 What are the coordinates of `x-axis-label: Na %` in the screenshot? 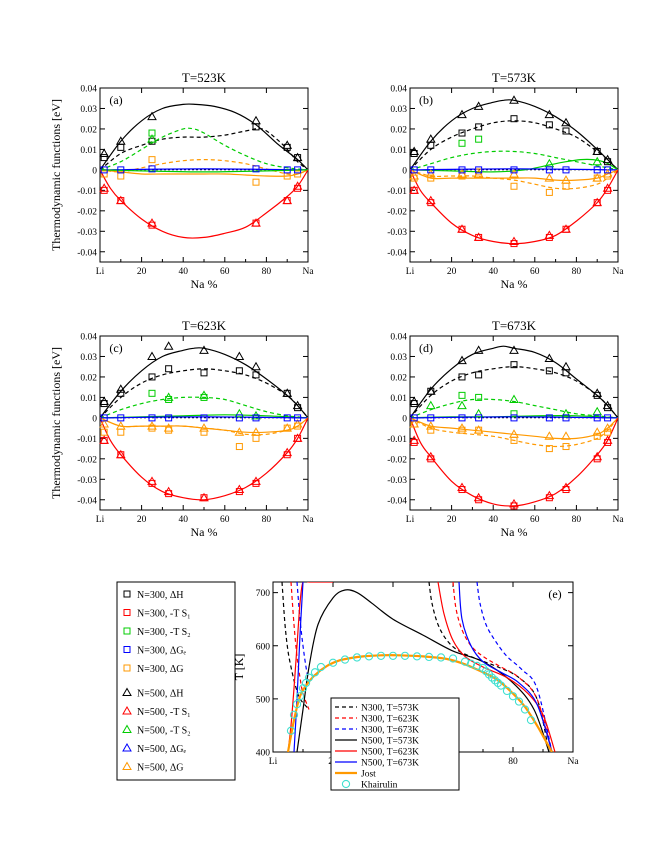 It's located at (204, 532).